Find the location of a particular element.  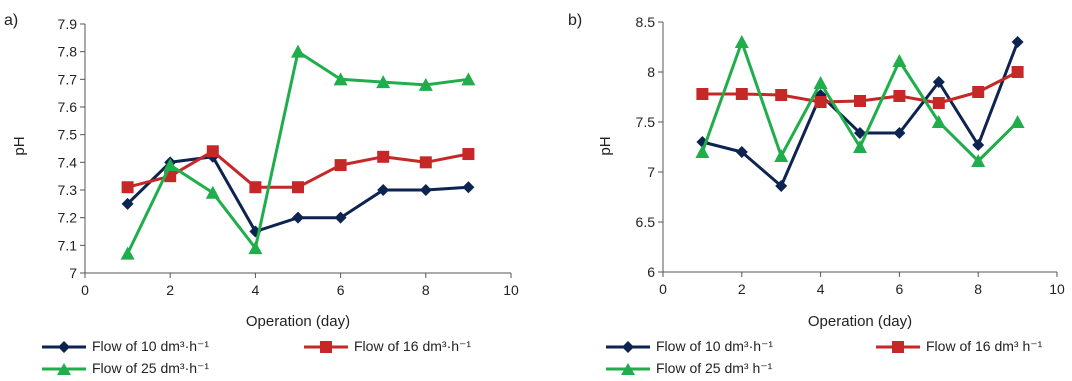

y-tick-label: 6.5 is located at coordinates (646, 222).